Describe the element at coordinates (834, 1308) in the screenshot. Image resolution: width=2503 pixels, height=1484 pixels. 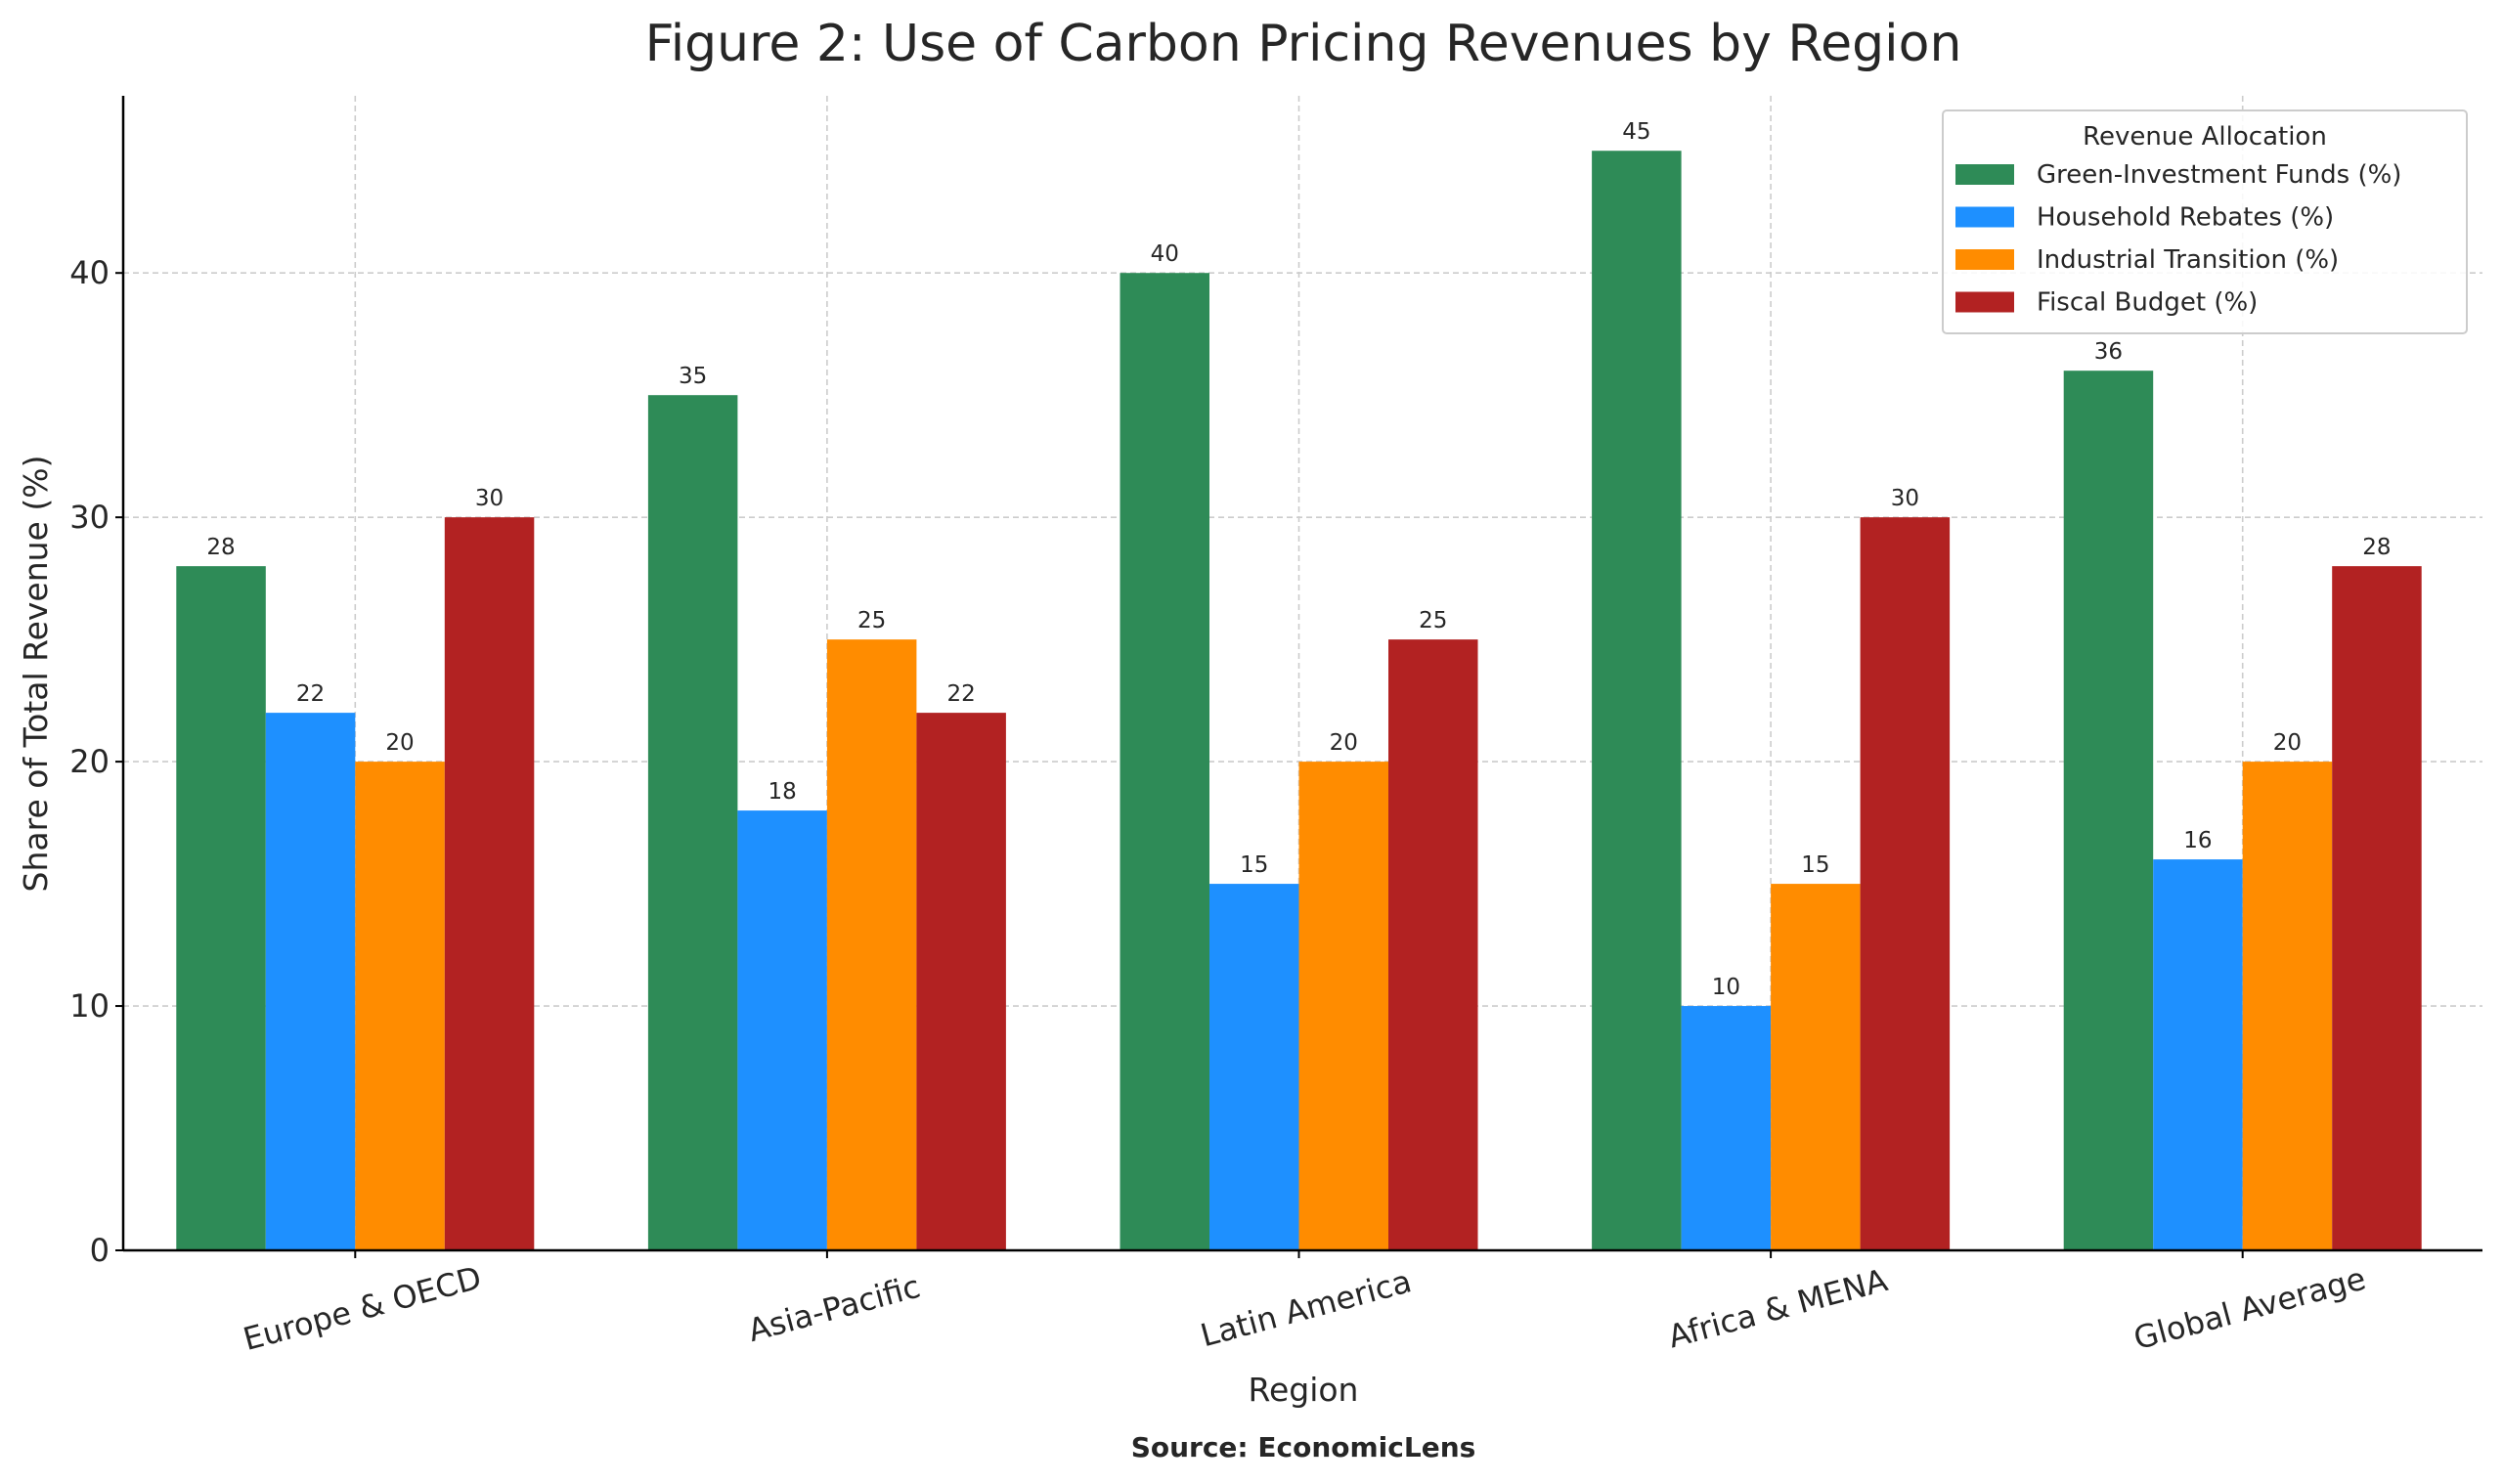
I see `x-tick-label: Asia-Pacific` at that location.